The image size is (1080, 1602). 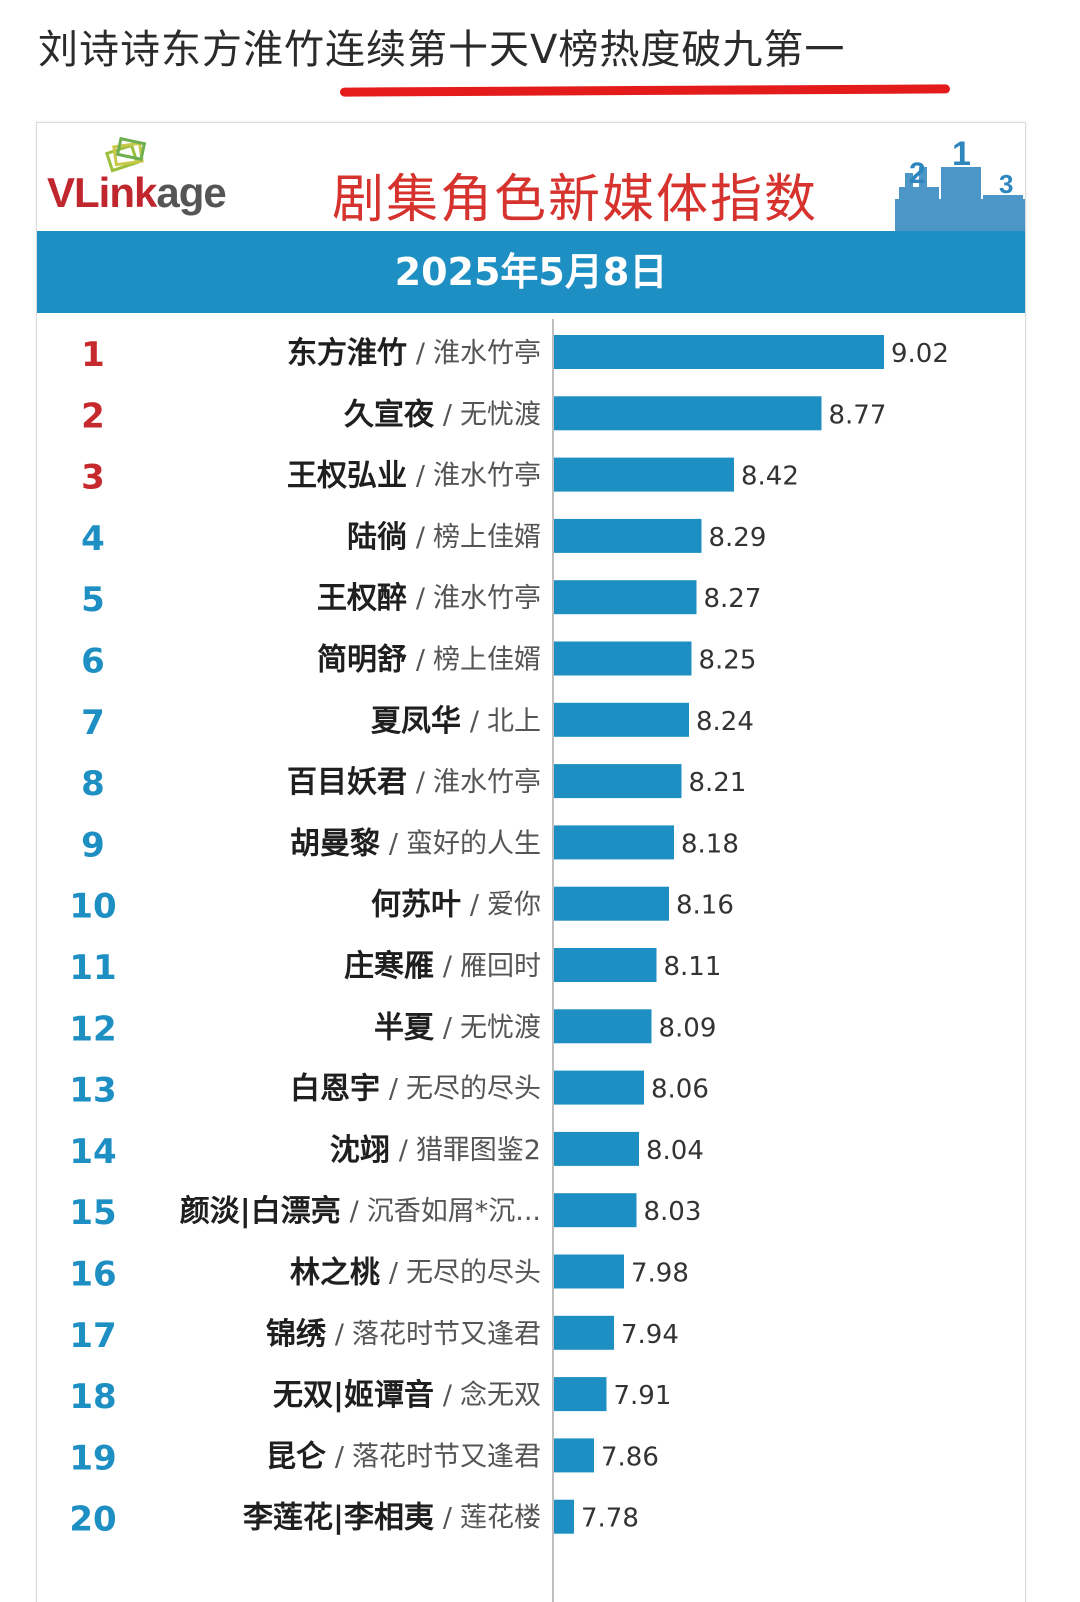 What do you see at coordinates (191, 192) in the screenshot?
I see `logo-wordmark-tail: age` at bounding box center [191, 192].